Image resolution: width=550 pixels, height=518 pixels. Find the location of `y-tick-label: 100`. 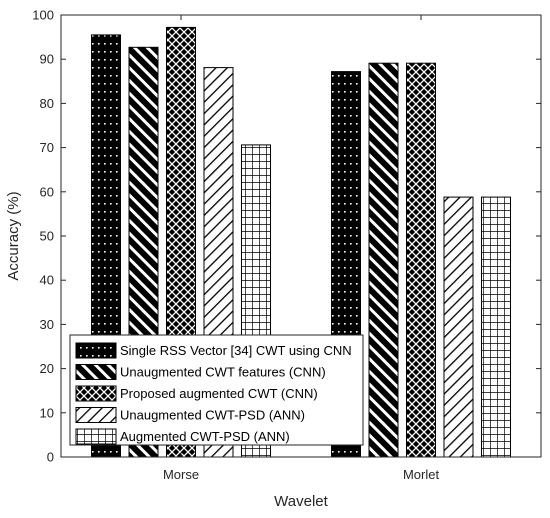

y-tick-label: 100 is located at coordinates (43, 15).